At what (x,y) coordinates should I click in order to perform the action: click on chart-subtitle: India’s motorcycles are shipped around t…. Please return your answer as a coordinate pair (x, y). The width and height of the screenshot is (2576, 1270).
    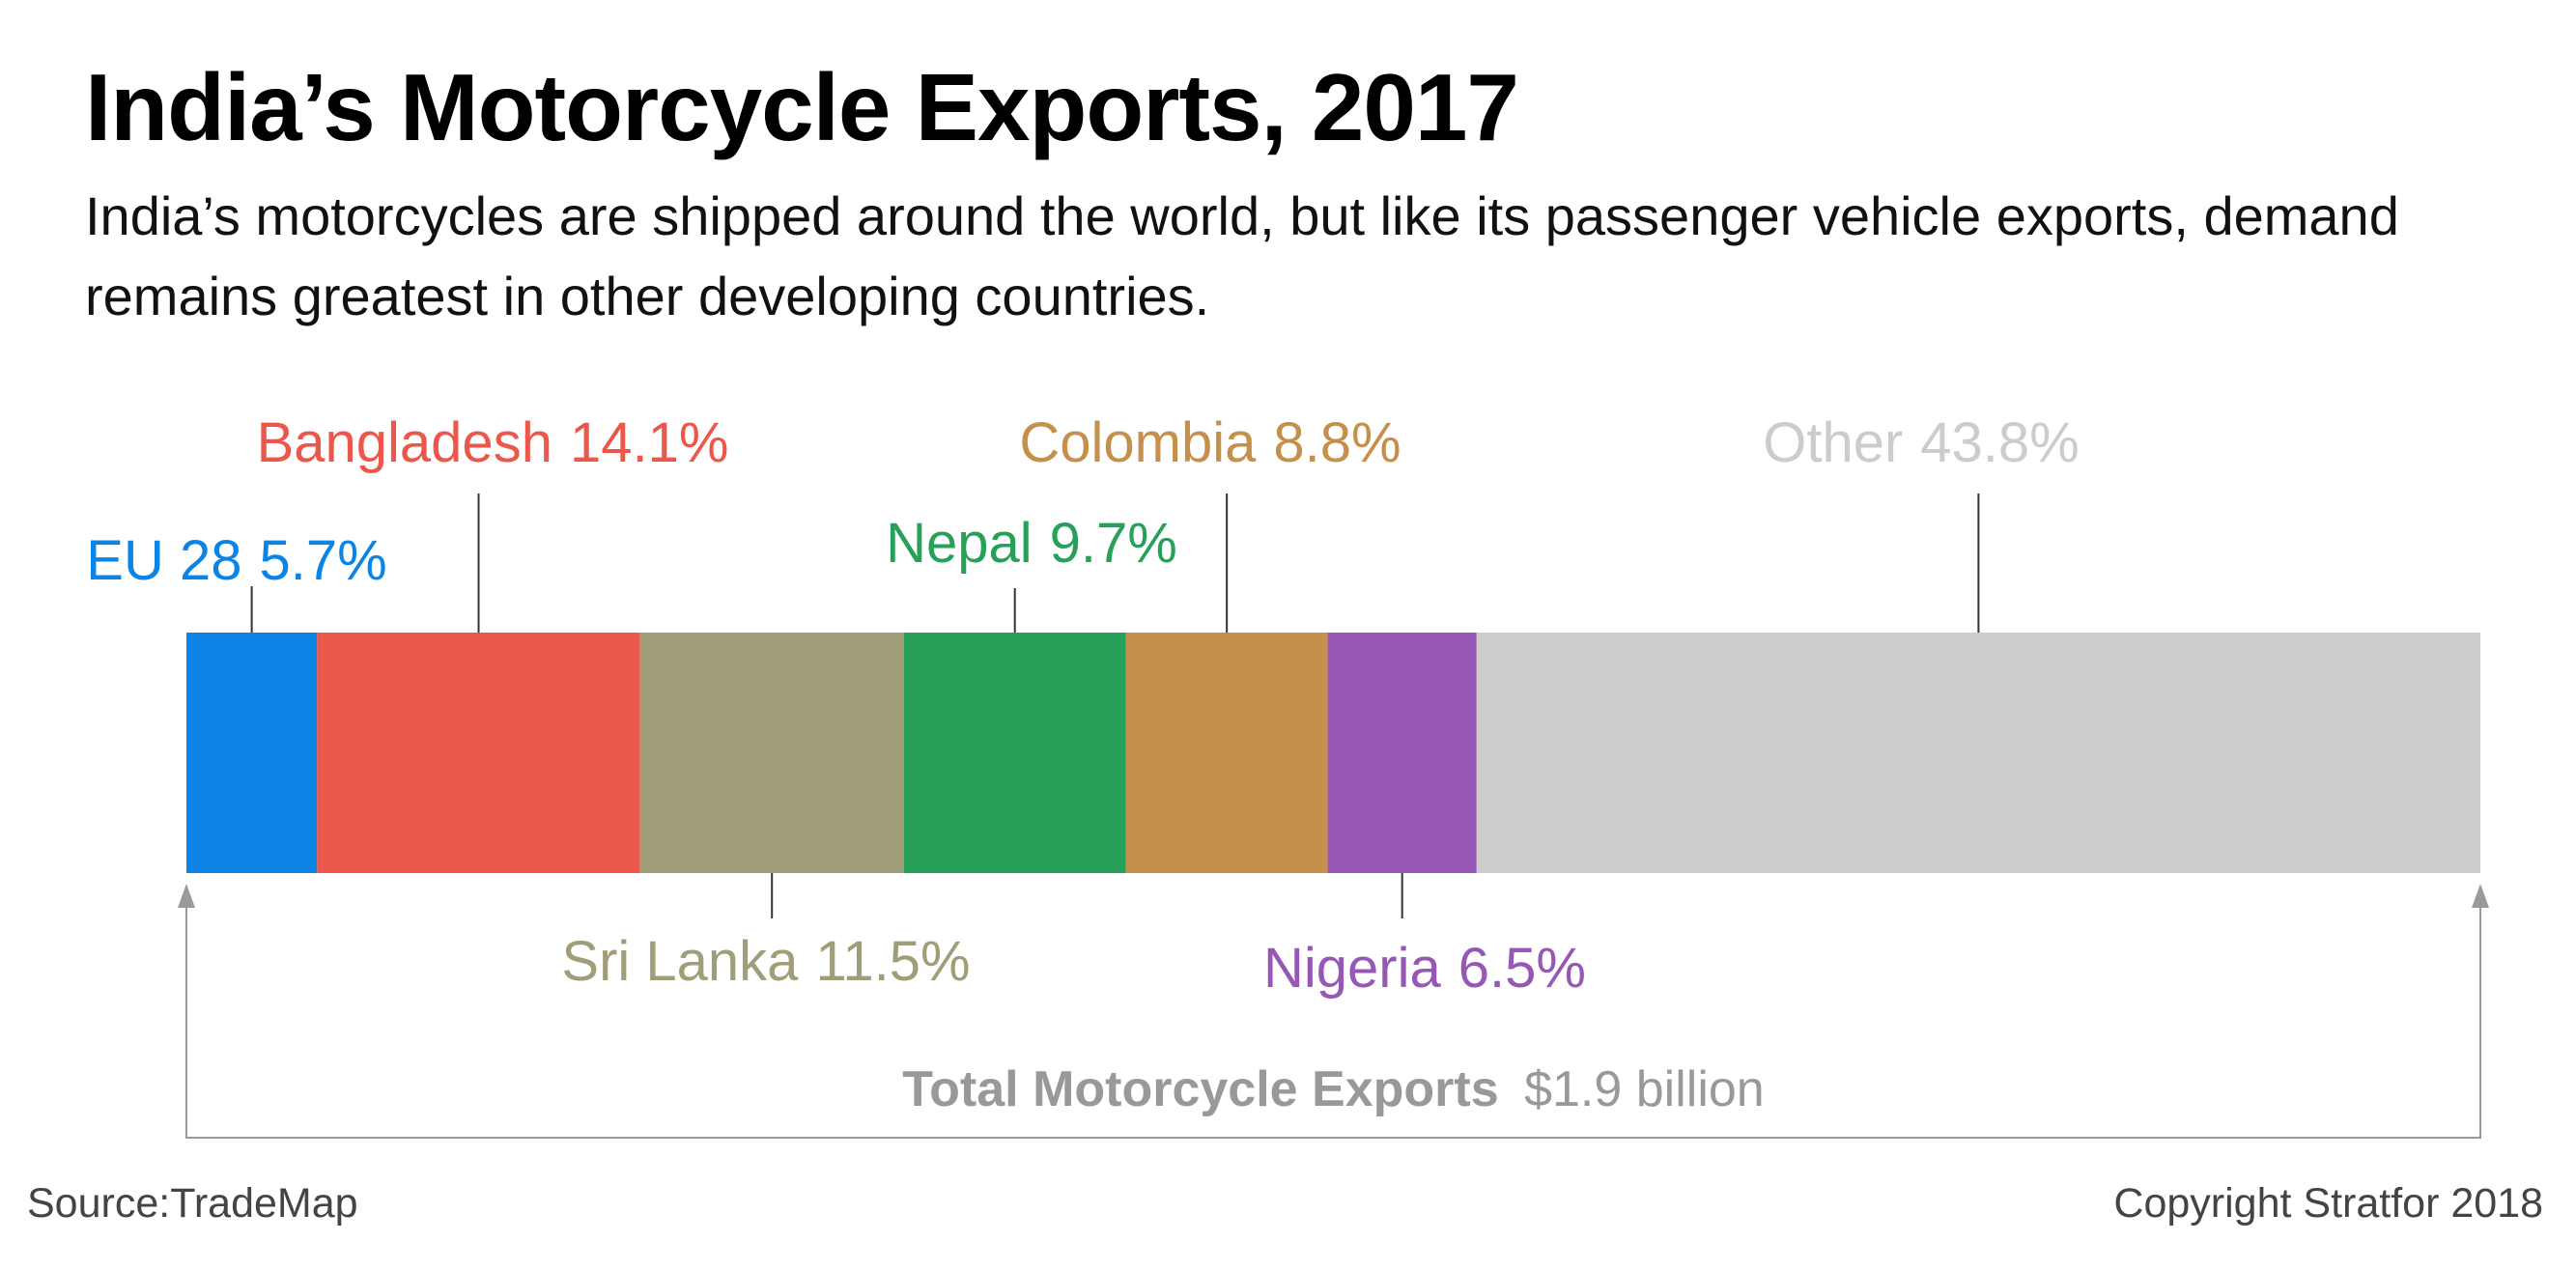
    Looking at the image, I should click on (1242, 255).